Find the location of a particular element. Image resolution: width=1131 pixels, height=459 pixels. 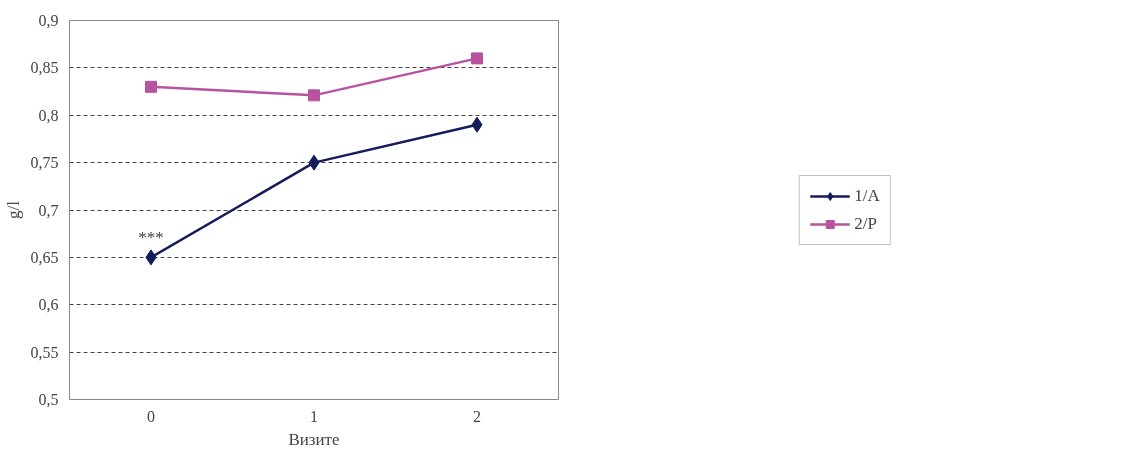

x-tick-label: 0 is located at coordinates (151, 416).